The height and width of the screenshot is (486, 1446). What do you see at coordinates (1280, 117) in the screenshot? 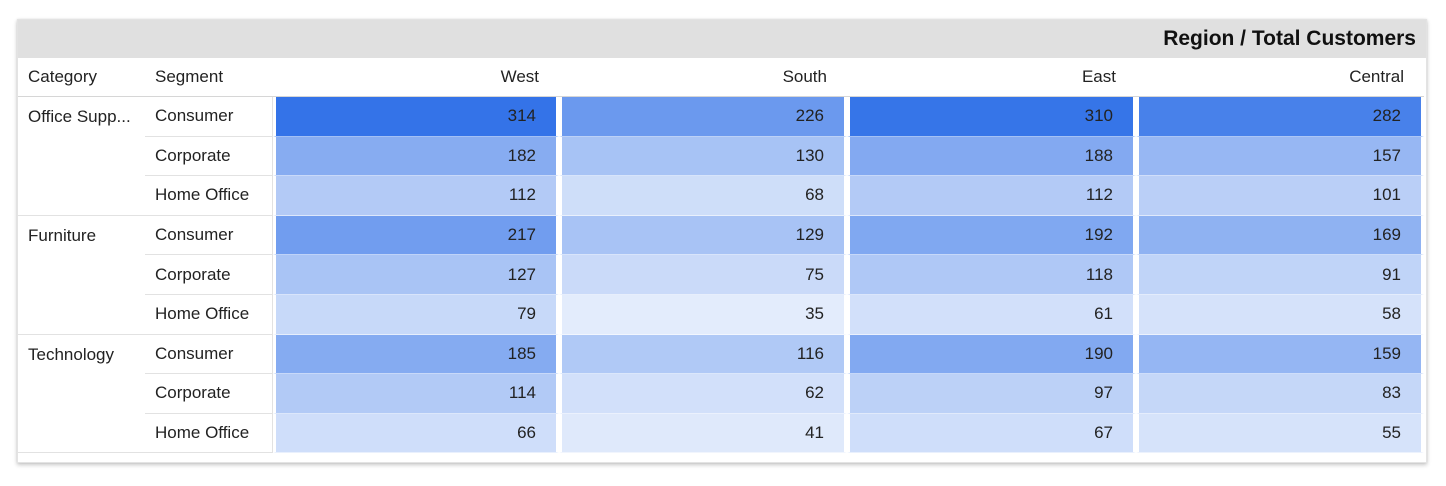
I see `value-cell: 282` at bounding box center [1280, 117].